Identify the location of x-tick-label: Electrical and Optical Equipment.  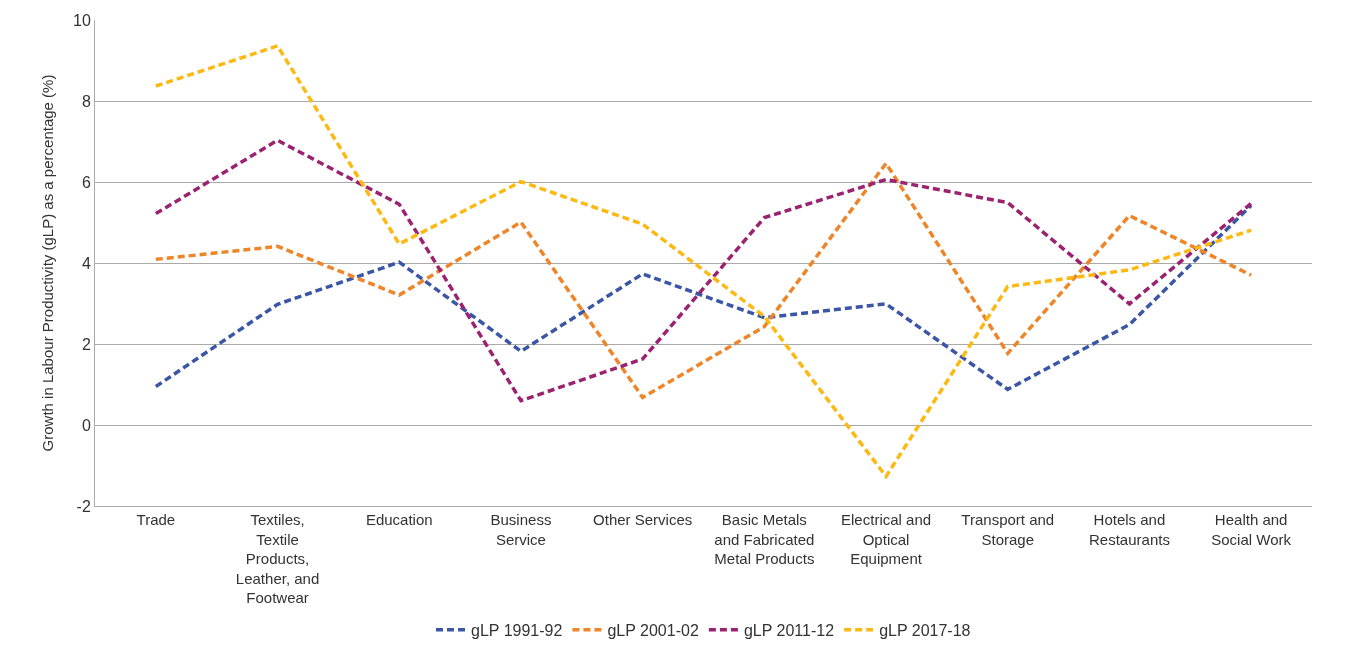
(886, 539).